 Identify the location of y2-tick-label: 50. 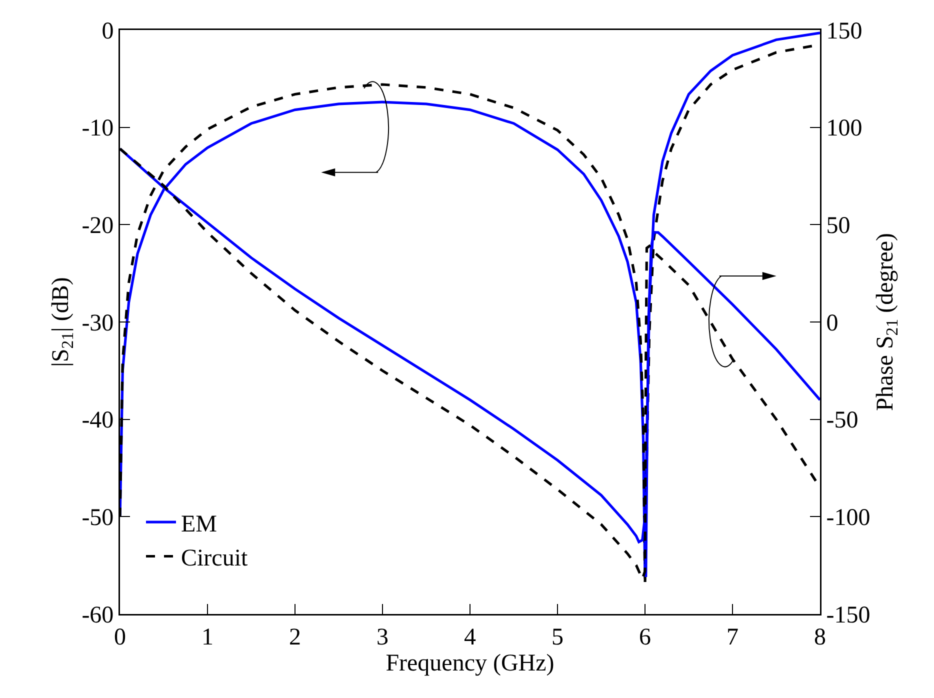
(838, 226).